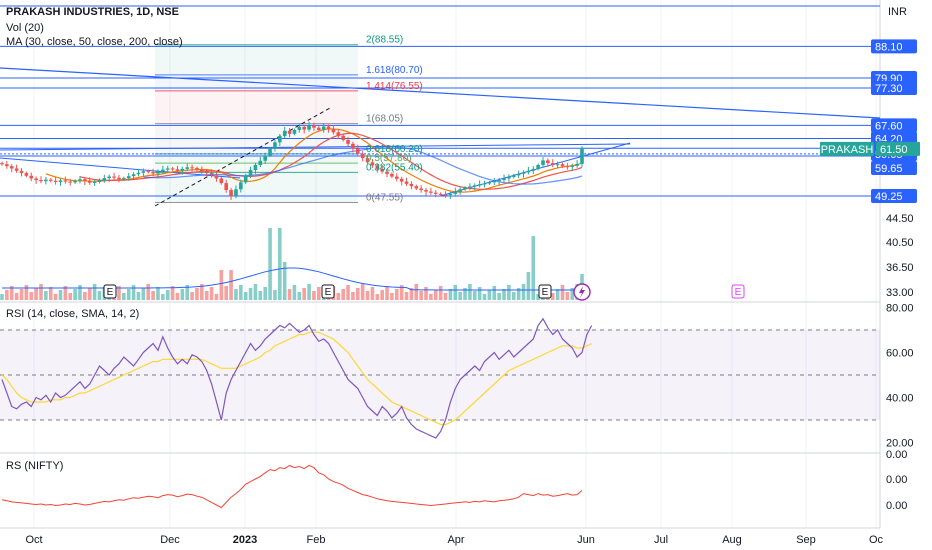 This screenshot has width=932, height=550. Describe the element at coordinates (25, 28) in the screenshot. I see `volume-legend: Vol (20)` at that location.